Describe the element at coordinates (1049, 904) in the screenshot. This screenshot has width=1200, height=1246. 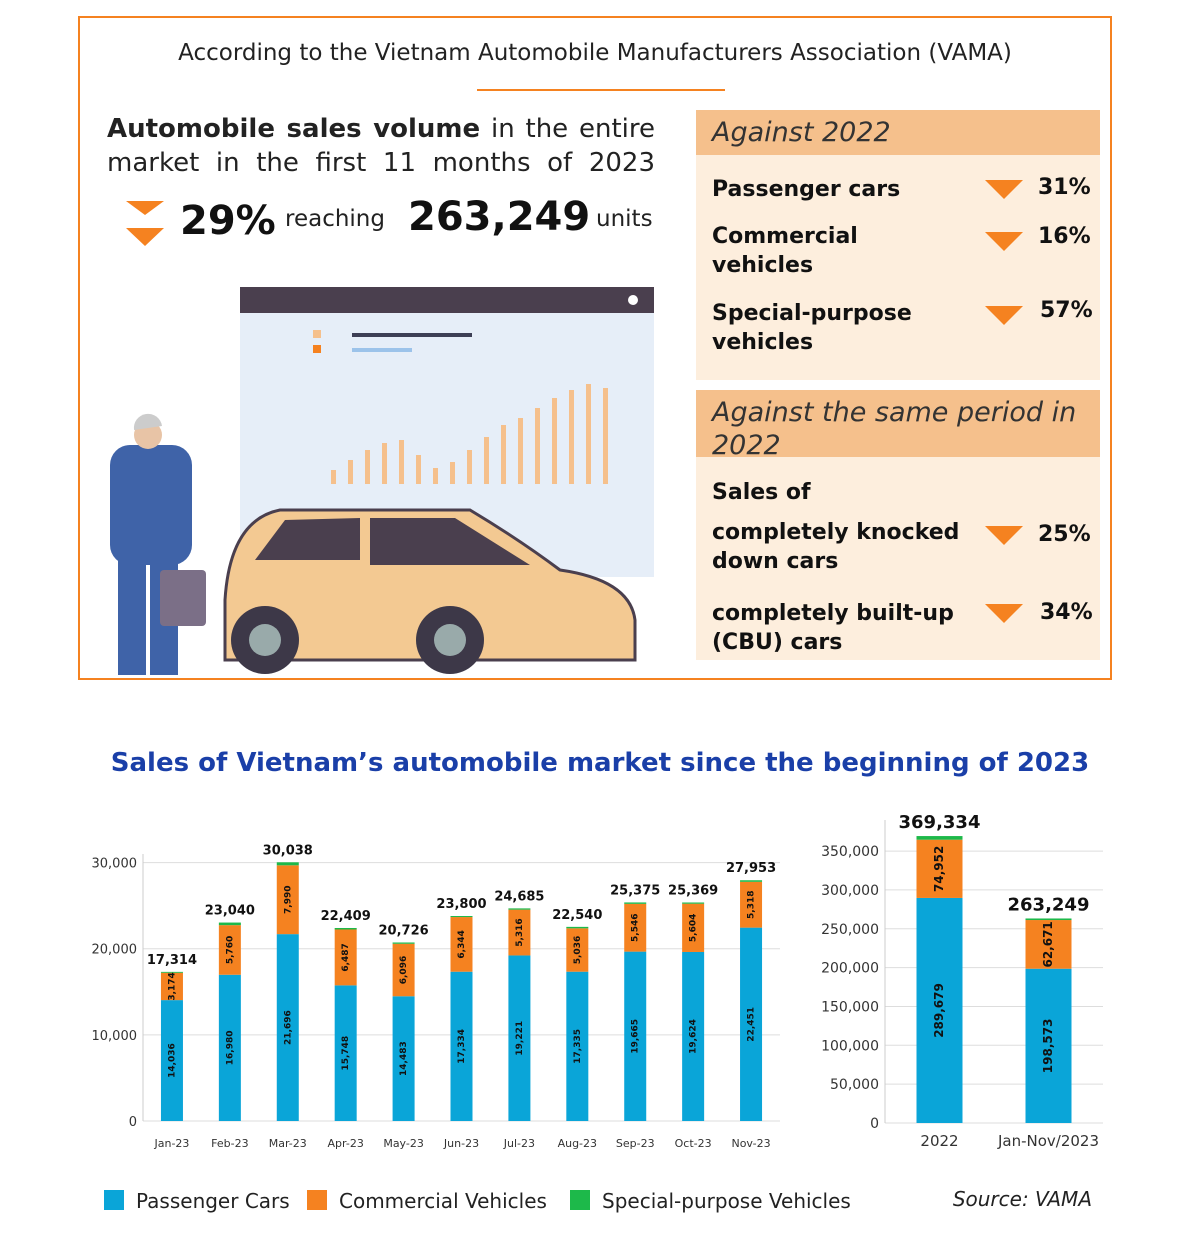
I see `total-label: 263,249` at that location.